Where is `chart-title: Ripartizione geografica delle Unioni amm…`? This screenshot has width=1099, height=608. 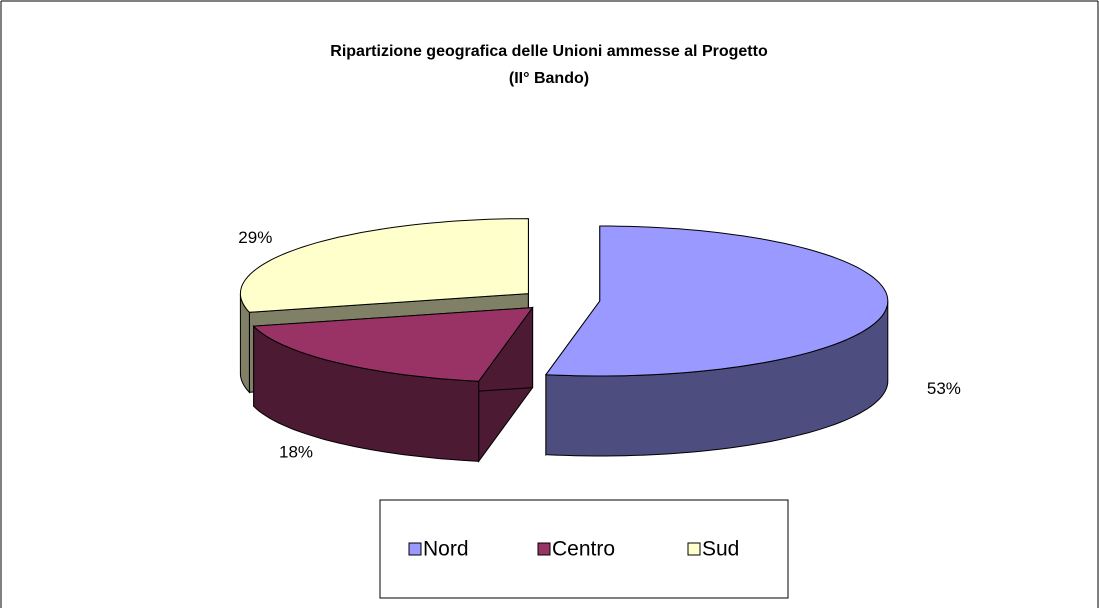 chart-title: Ripartizione geografica delle Unioni amm… is located at coordinates (549, 51).